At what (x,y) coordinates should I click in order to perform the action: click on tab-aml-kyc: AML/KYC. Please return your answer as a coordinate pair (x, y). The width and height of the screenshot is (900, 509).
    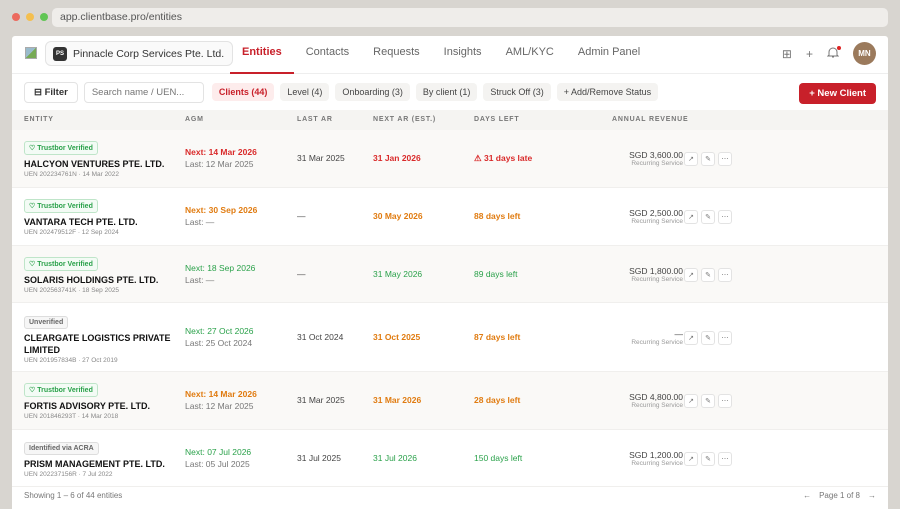
    Looking at the image, I should click on (529, 52).